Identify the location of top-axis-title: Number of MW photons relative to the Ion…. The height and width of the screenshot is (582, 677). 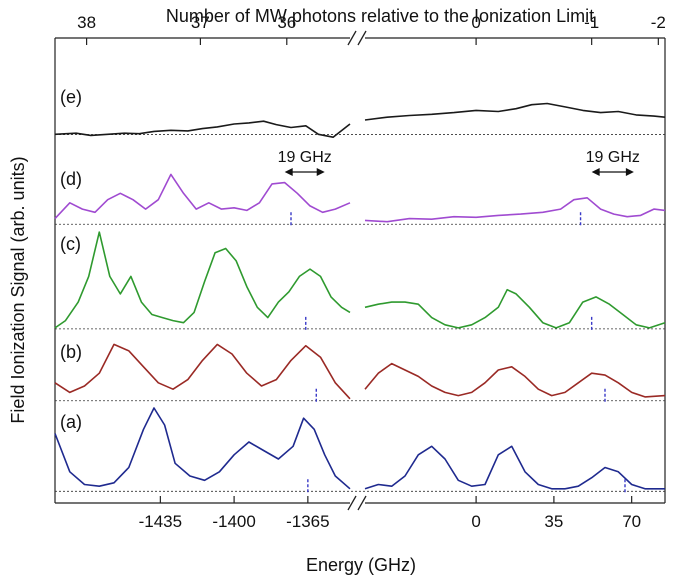
(380, 16).